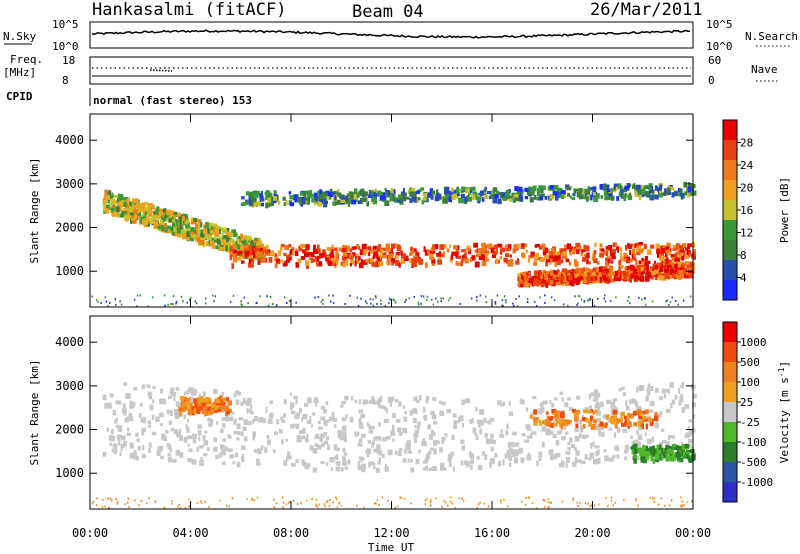 The height and width of the screenshot is (554, 800). What do you see at coordinates (69, 271) in the screenshot?
I see `y-tick-label: 1000` at bounding box center [69, 271].